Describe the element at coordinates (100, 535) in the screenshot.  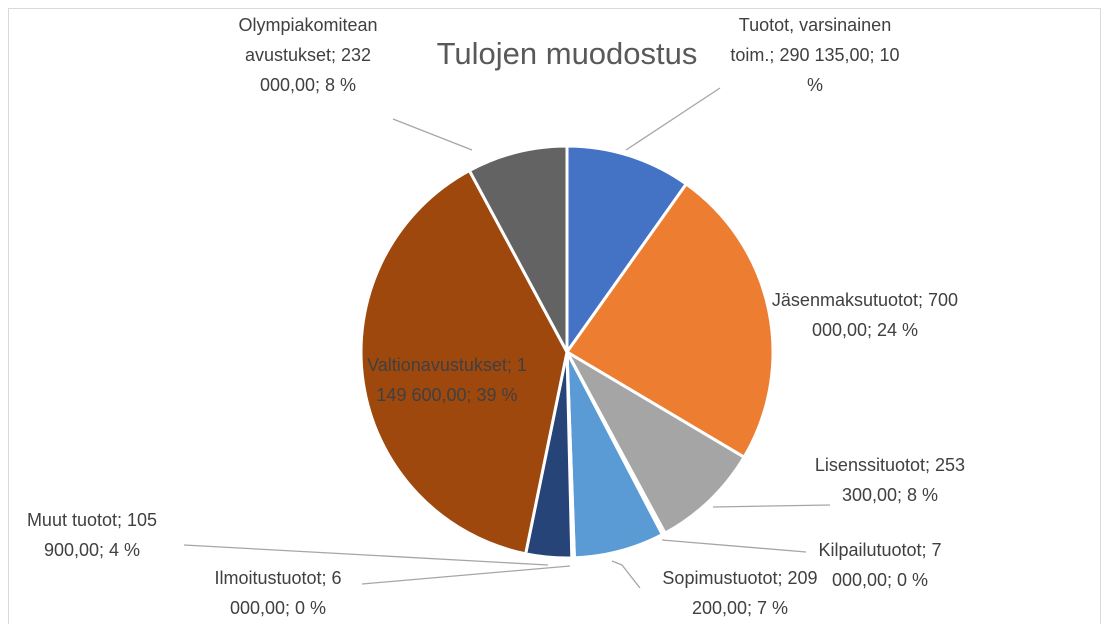
I see `label-value: 105 900,00` at that location.